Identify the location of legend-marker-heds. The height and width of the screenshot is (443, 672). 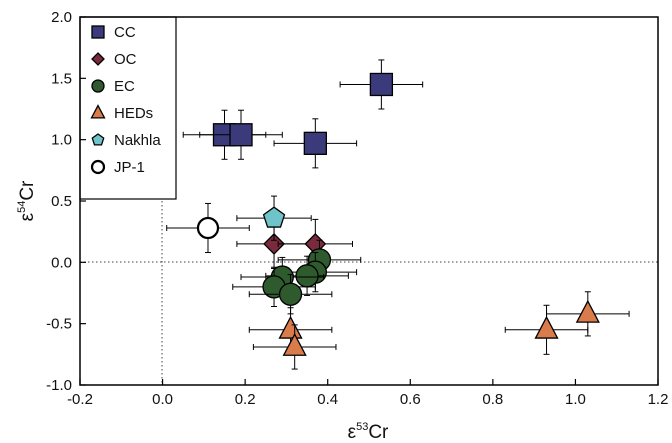
(98, 111).